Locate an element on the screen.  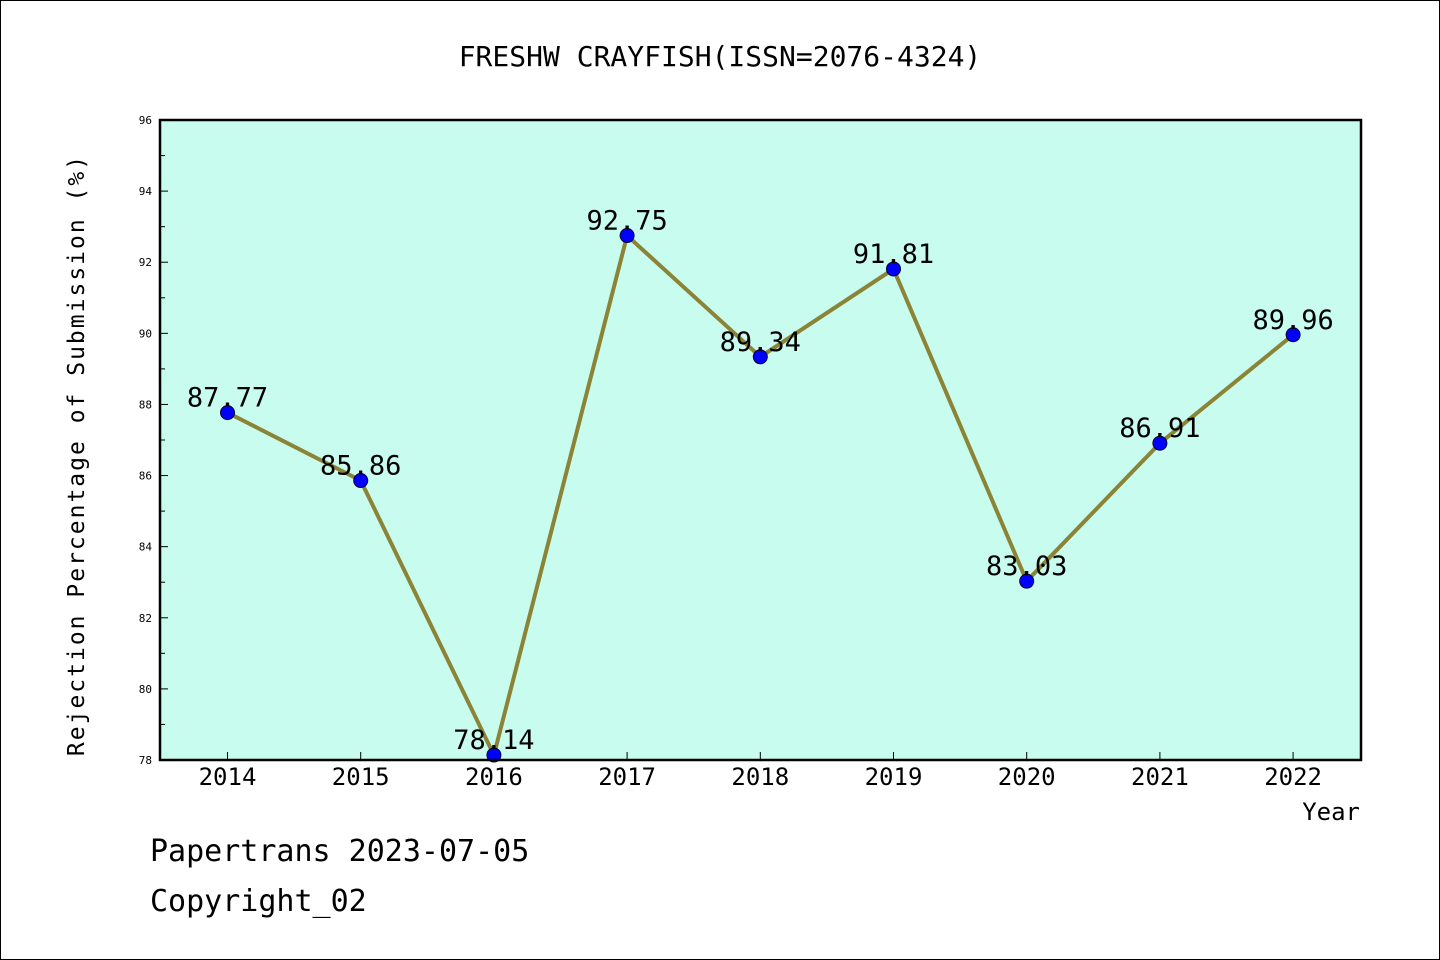
x-tick-label: 2022 is located at coordinates (1293, 777).